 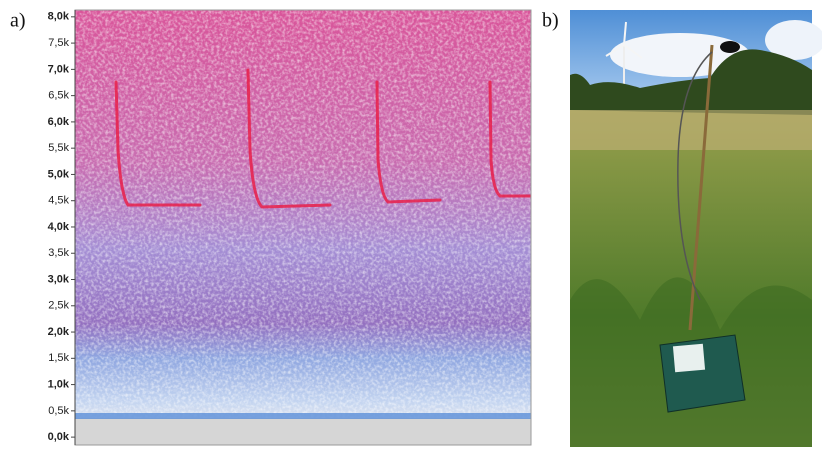 I want to click on y-tick-label: 0,5k, so click(x=58, y=411).